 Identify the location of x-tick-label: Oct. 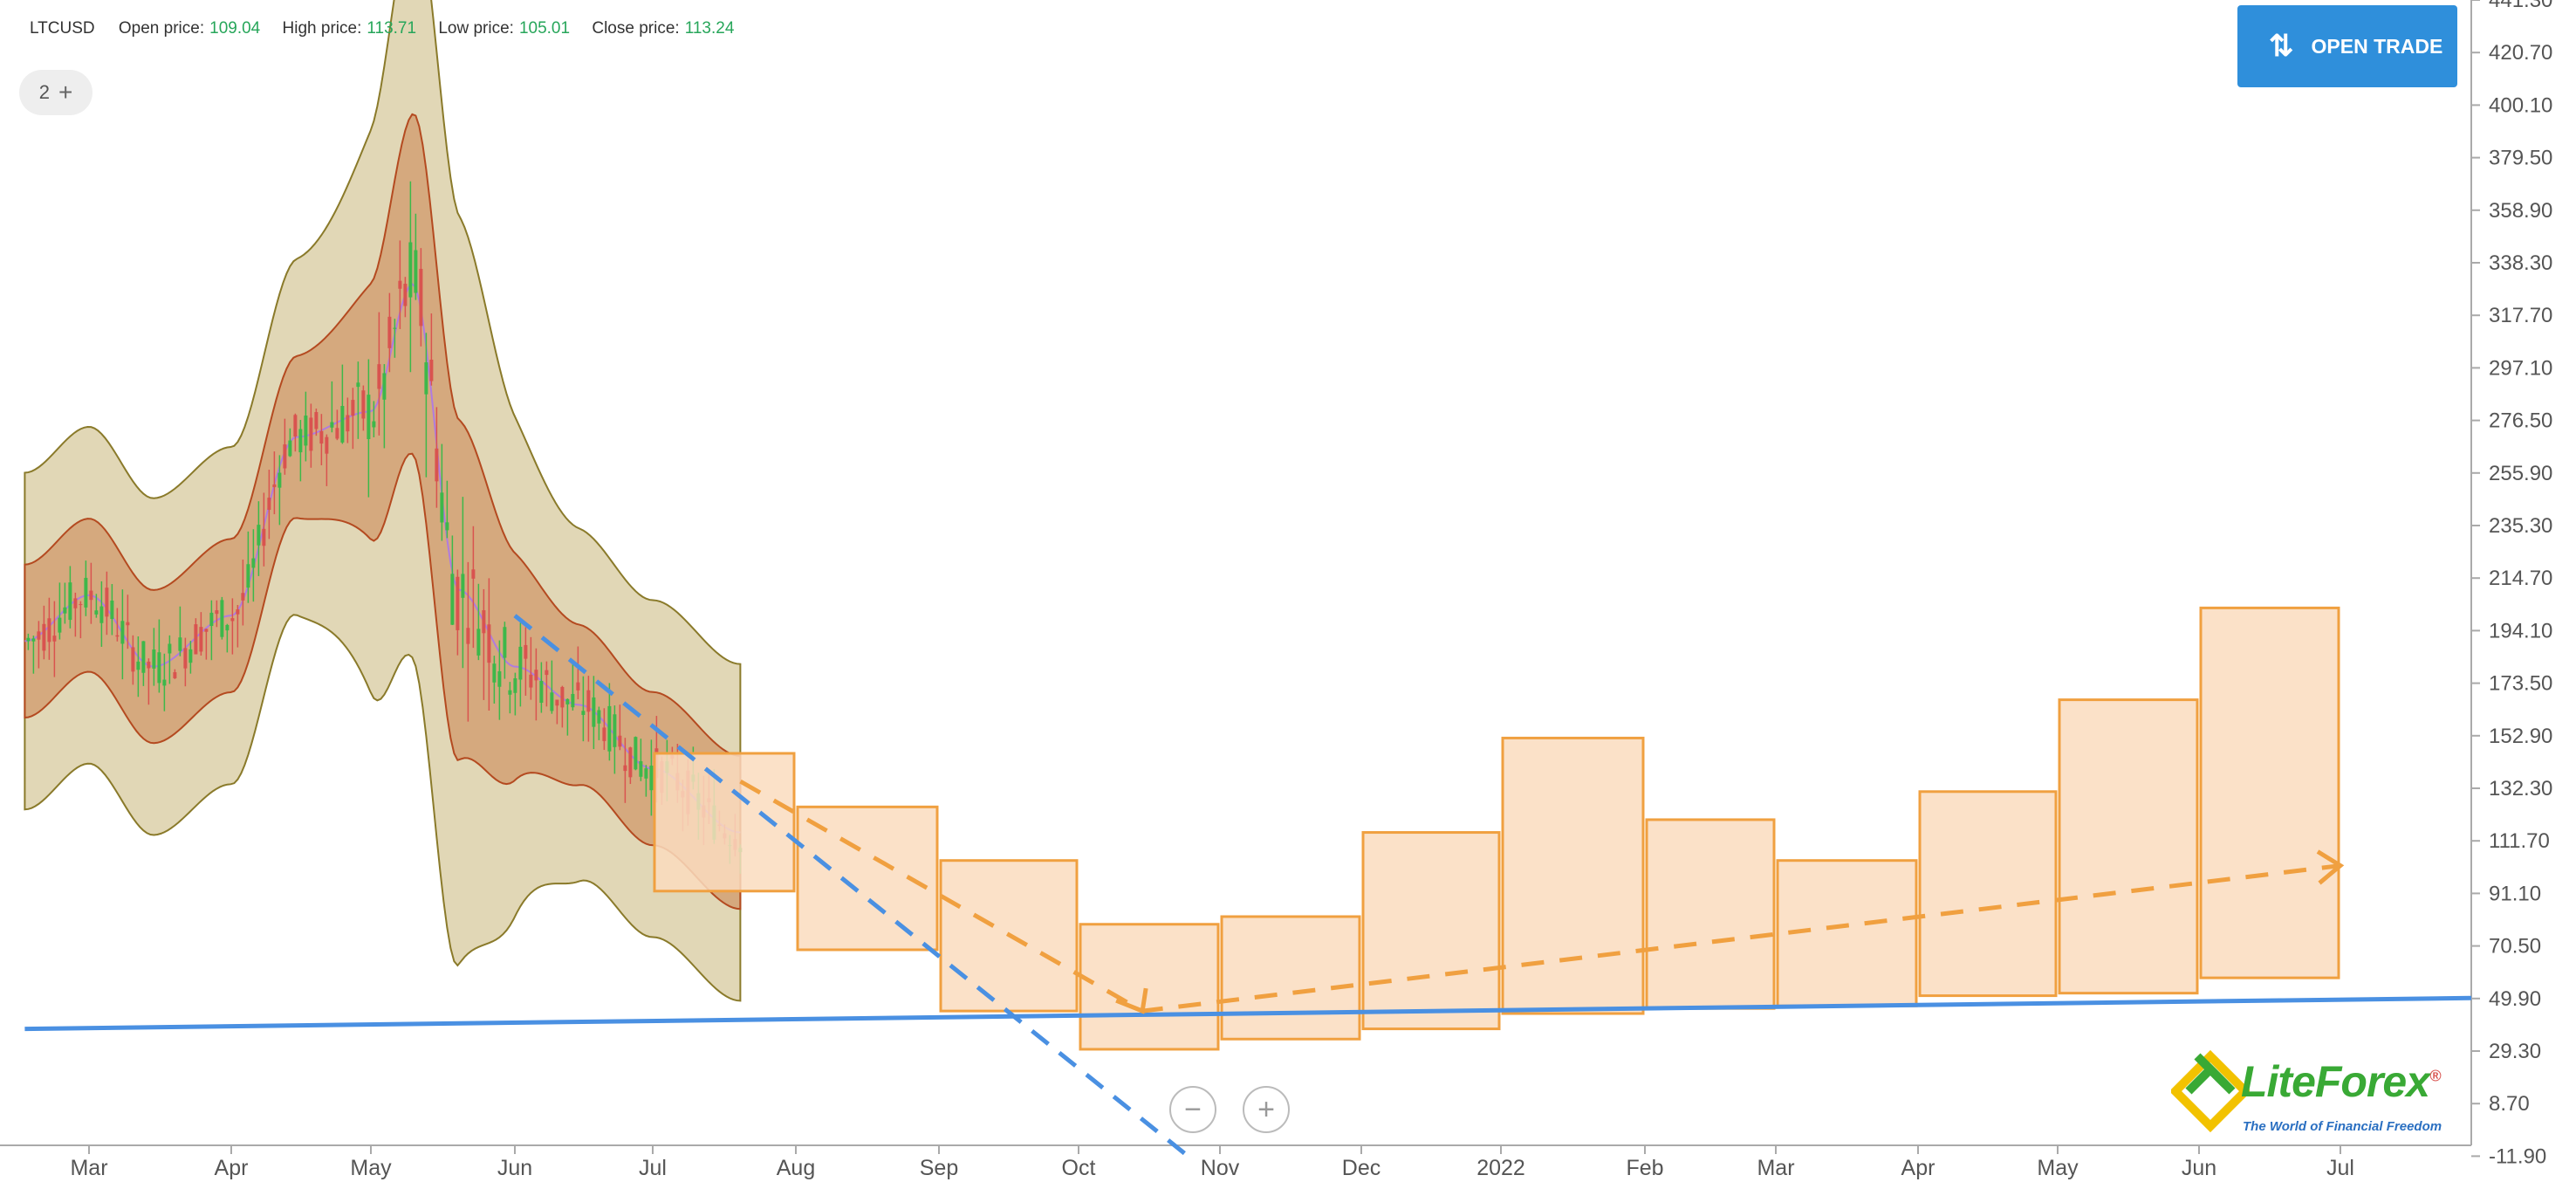
(1079, 1168).